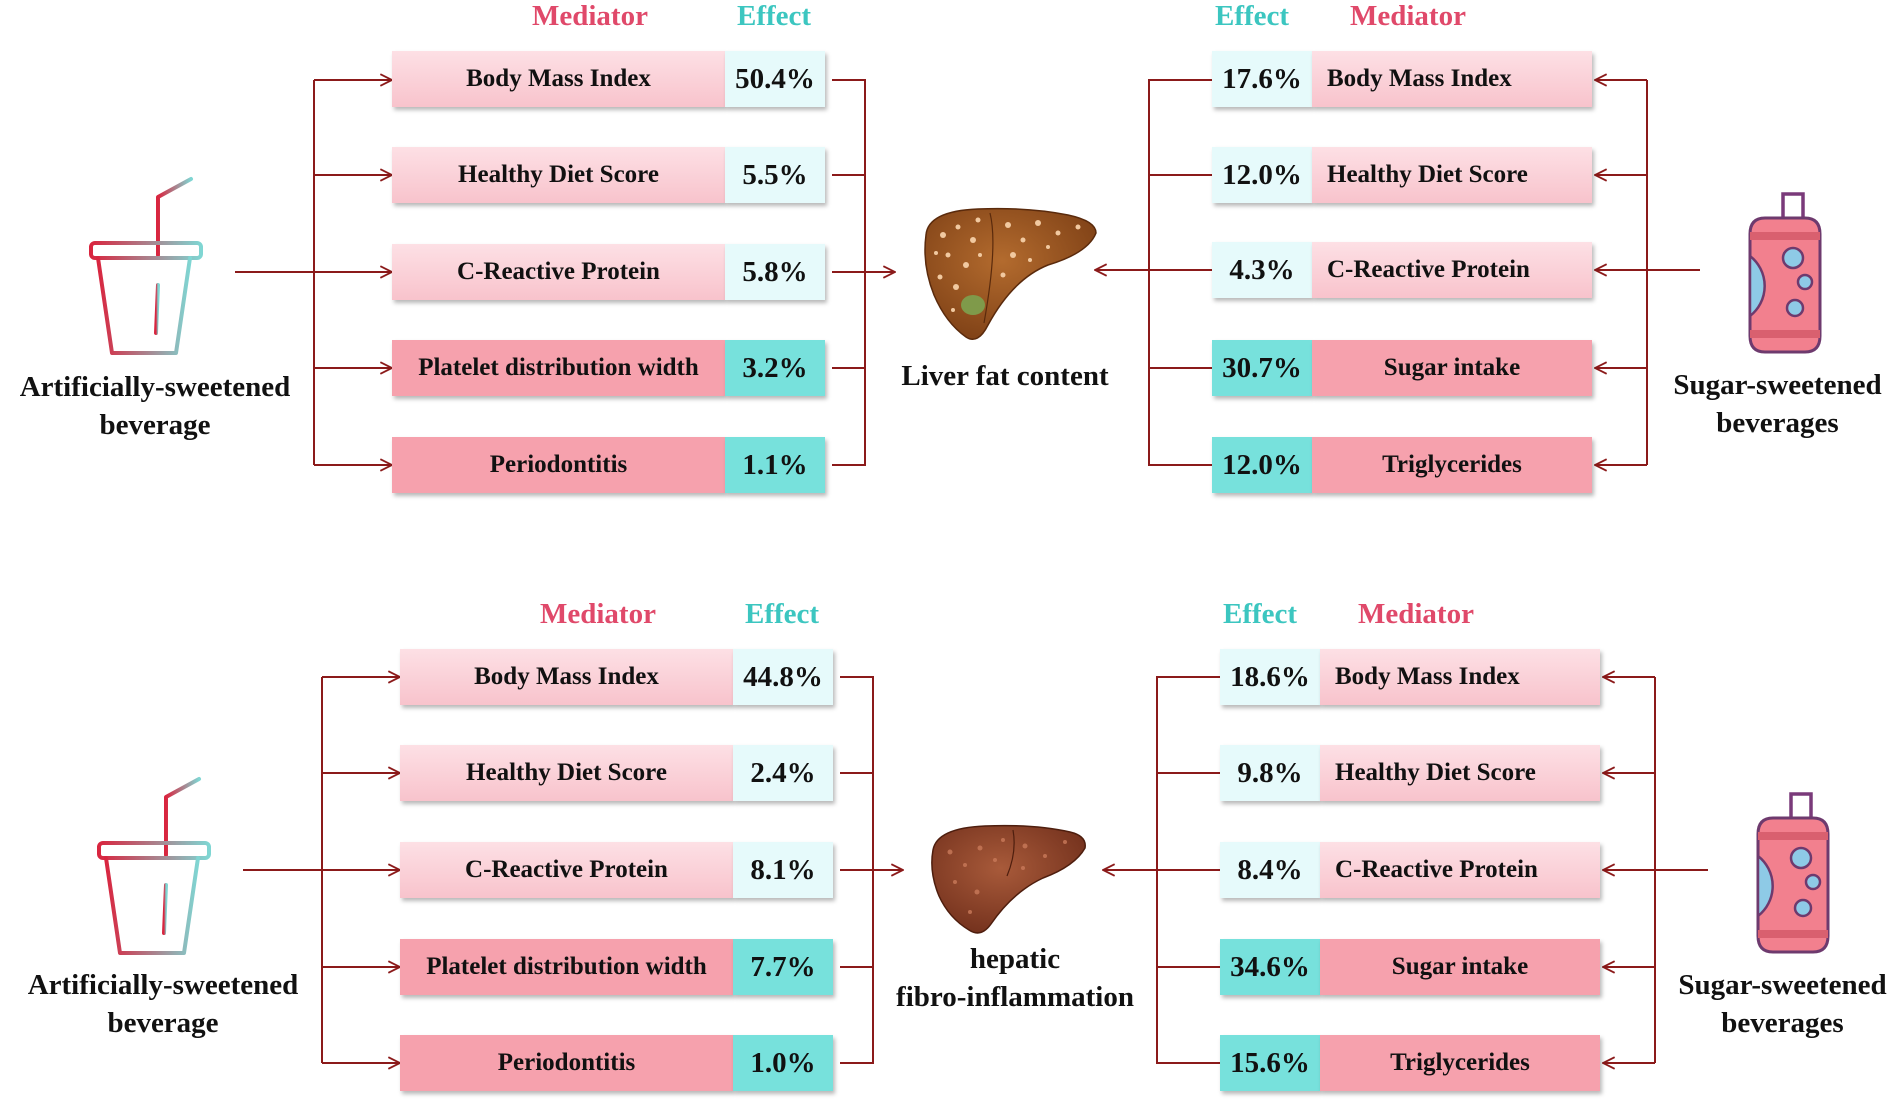  Describe the element at coordinates (783, 677) in the screenshot. I see `effect-box: 44.8%` at that location.